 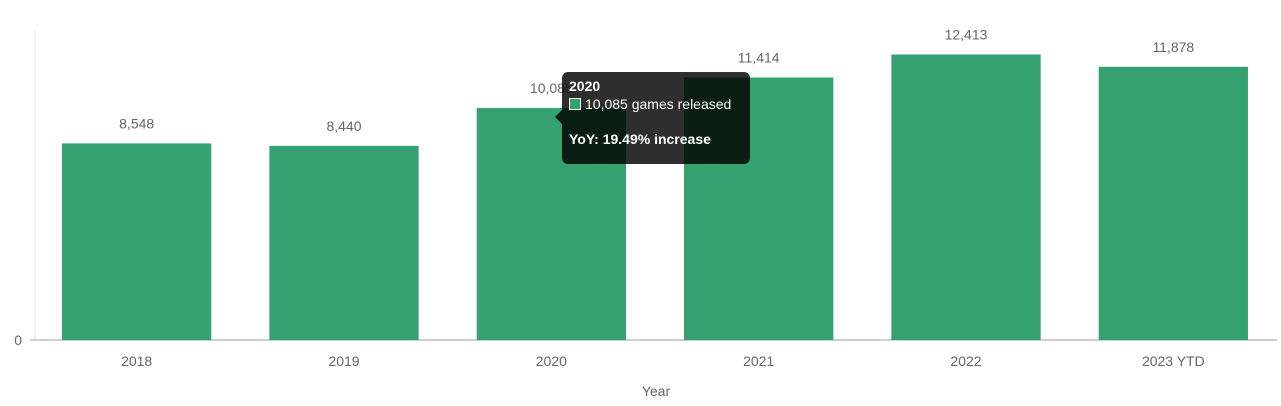 What do you see at coordinates (966, 197) in the screenshot?
I see `bar-2022` at bounding box center [966, 197].